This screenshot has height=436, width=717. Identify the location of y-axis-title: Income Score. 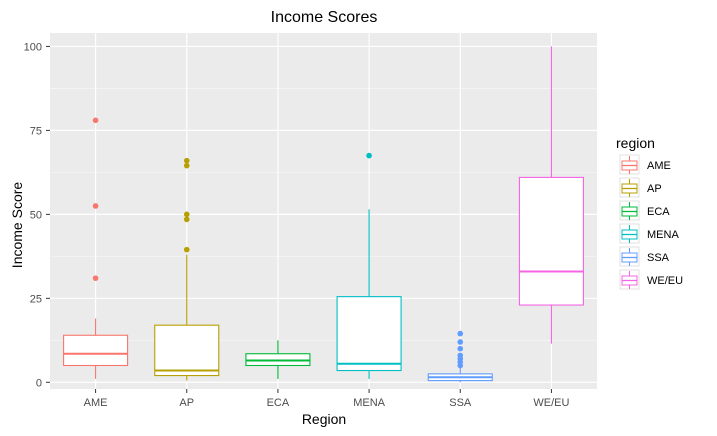
(17, 225).